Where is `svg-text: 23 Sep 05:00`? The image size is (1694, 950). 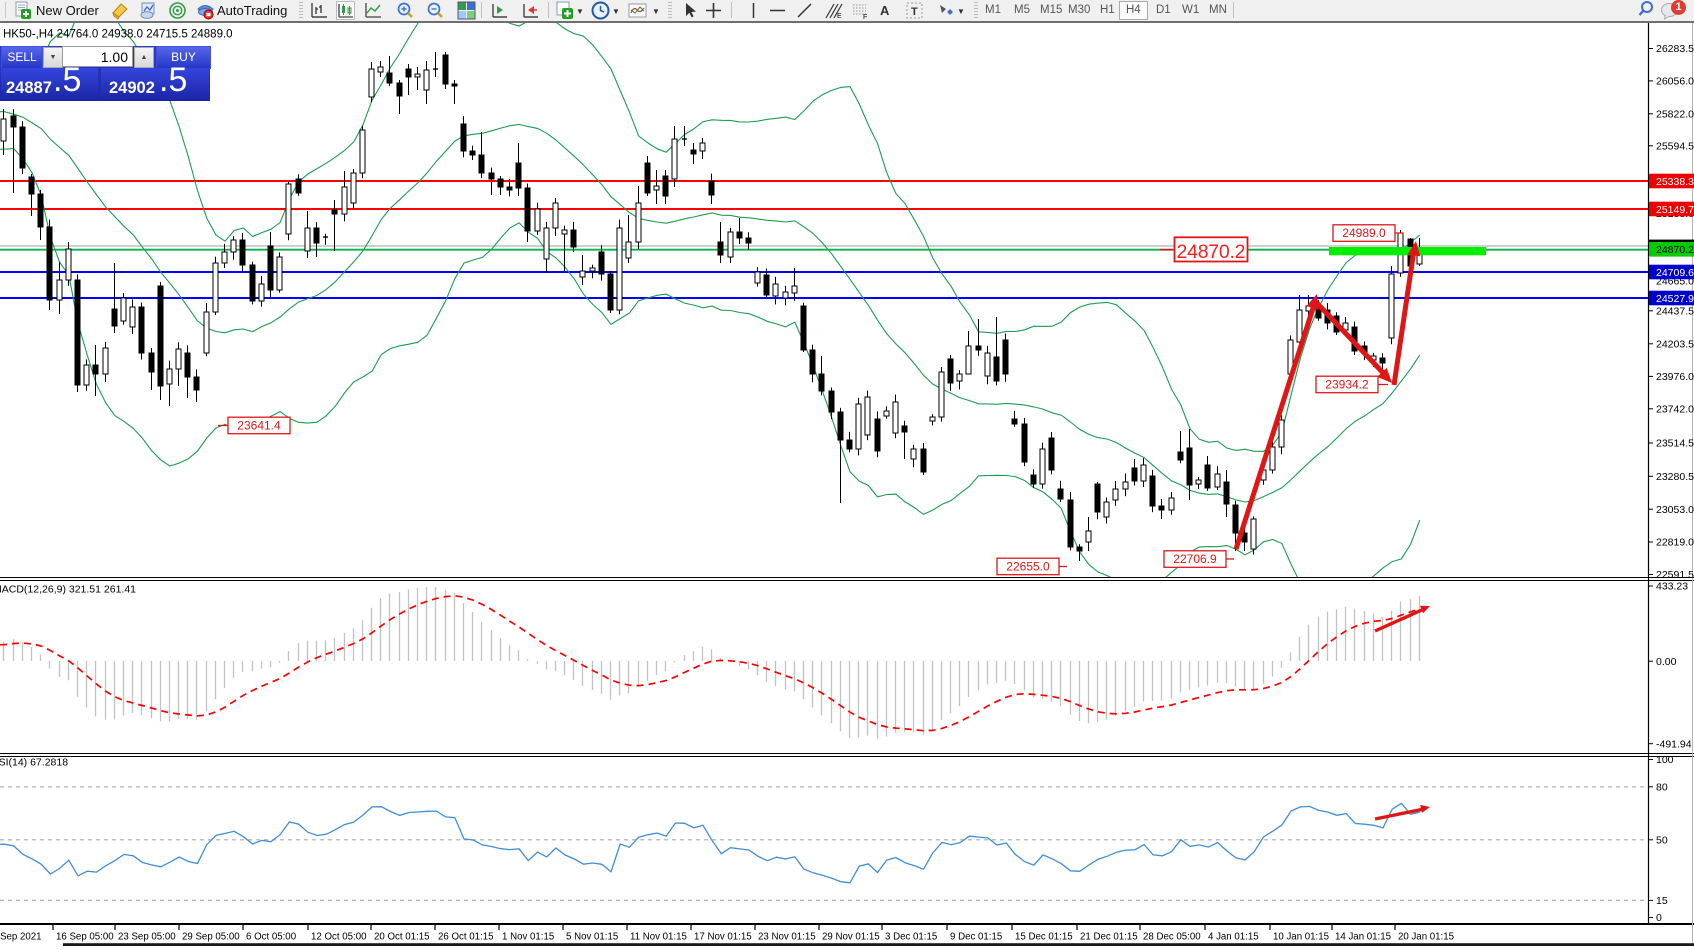 svg-text: 23 Sep 05:00 is located at coordinates (147, 937).